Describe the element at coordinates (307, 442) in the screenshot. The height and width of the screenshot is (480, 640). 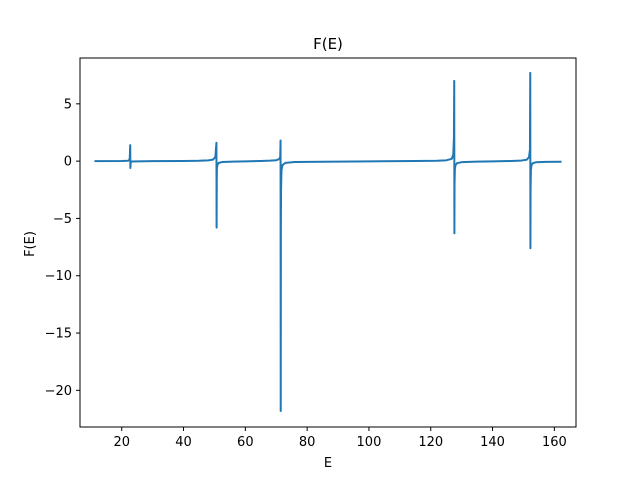
I see `x-tick-label: 80` at that location.